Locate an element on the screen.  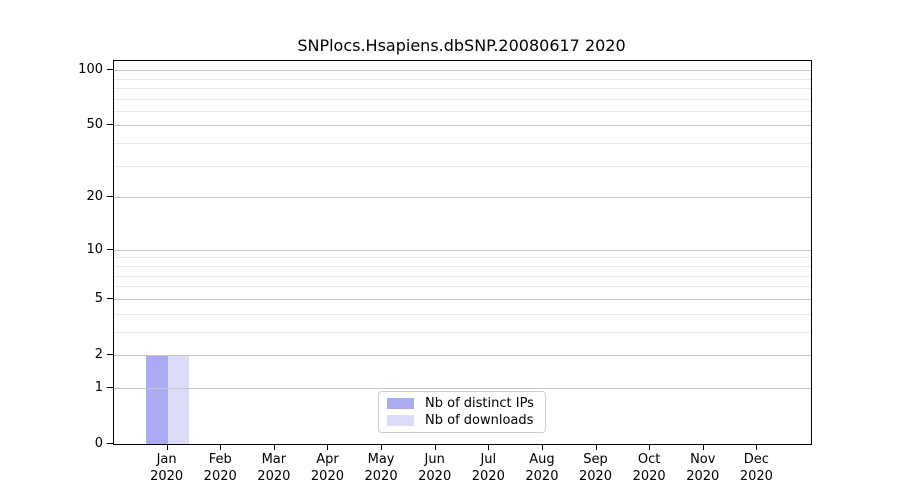
y-tick-label-5: 5 is located at coordinates (98, 298).